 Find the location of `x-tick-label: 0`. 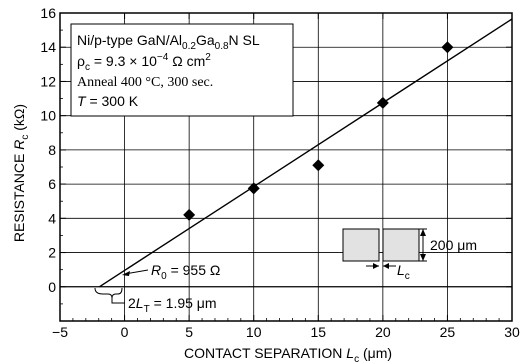

x-tick-label: 0 is located at coordinates (125, 332).